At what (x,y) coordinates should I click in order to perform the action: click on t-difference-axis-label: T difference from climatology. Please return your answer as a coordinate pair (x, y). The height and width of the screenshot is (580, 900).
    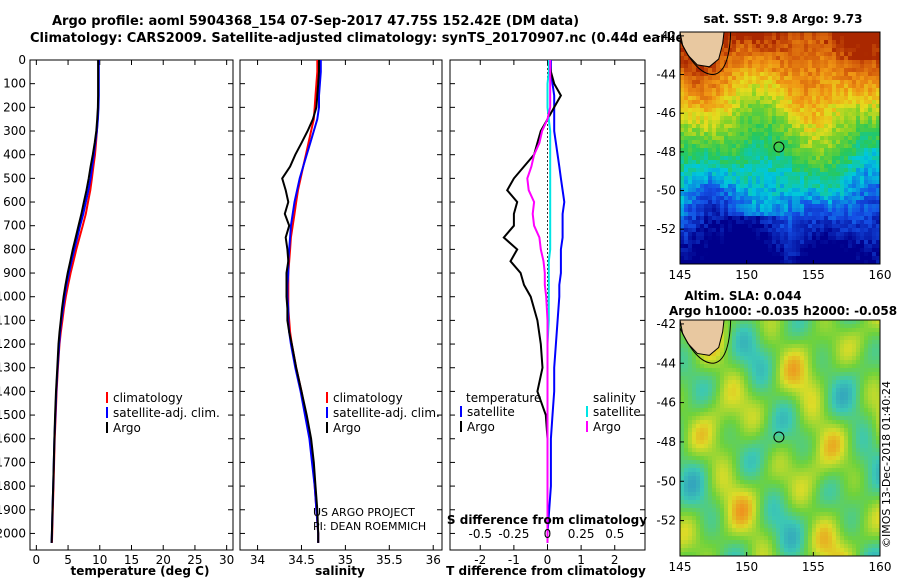
    Looking at the image, I should click on (546, 571).